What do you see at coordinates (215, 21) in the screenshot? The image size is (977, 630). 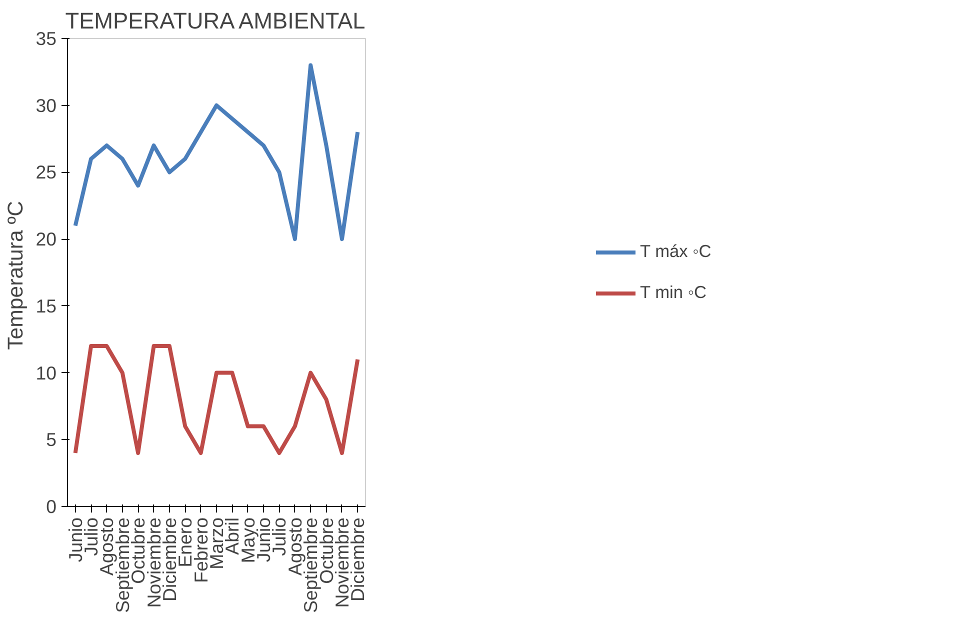 I see `chart-title: TEMPERATURA AMBIENTAL` at bounding box center [215, 21].